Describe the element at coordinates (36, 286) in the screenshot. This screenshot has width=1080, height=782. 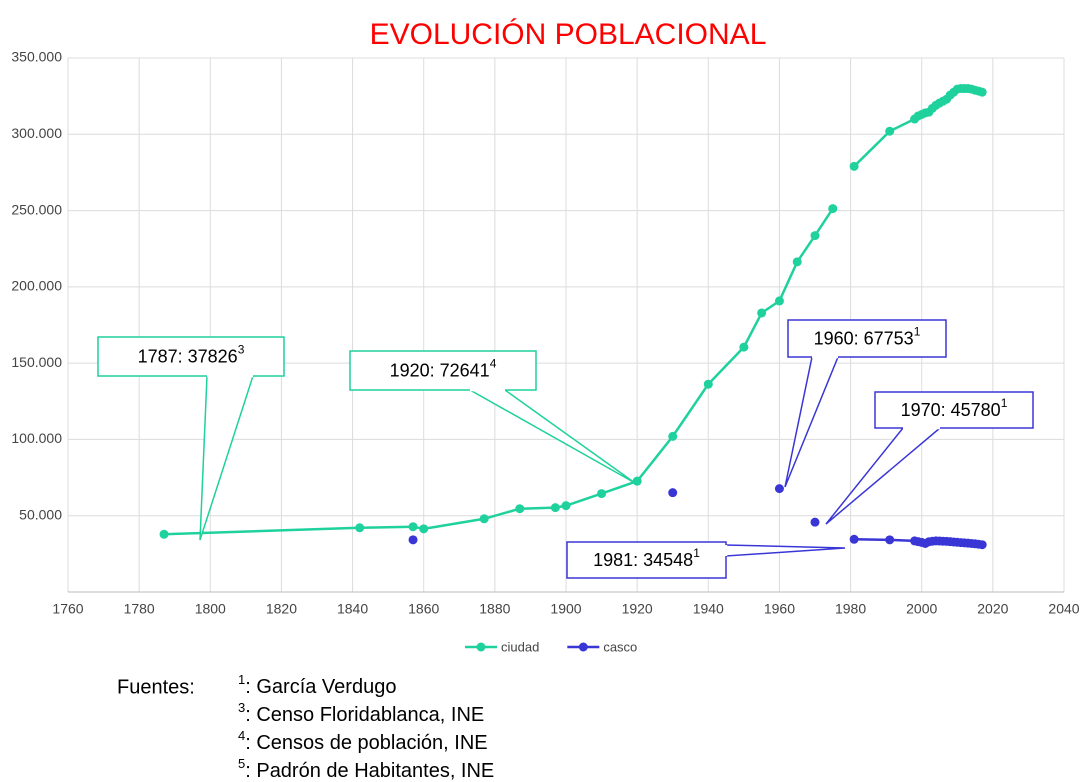
I see `y-tick-label: 200.000` at that location.